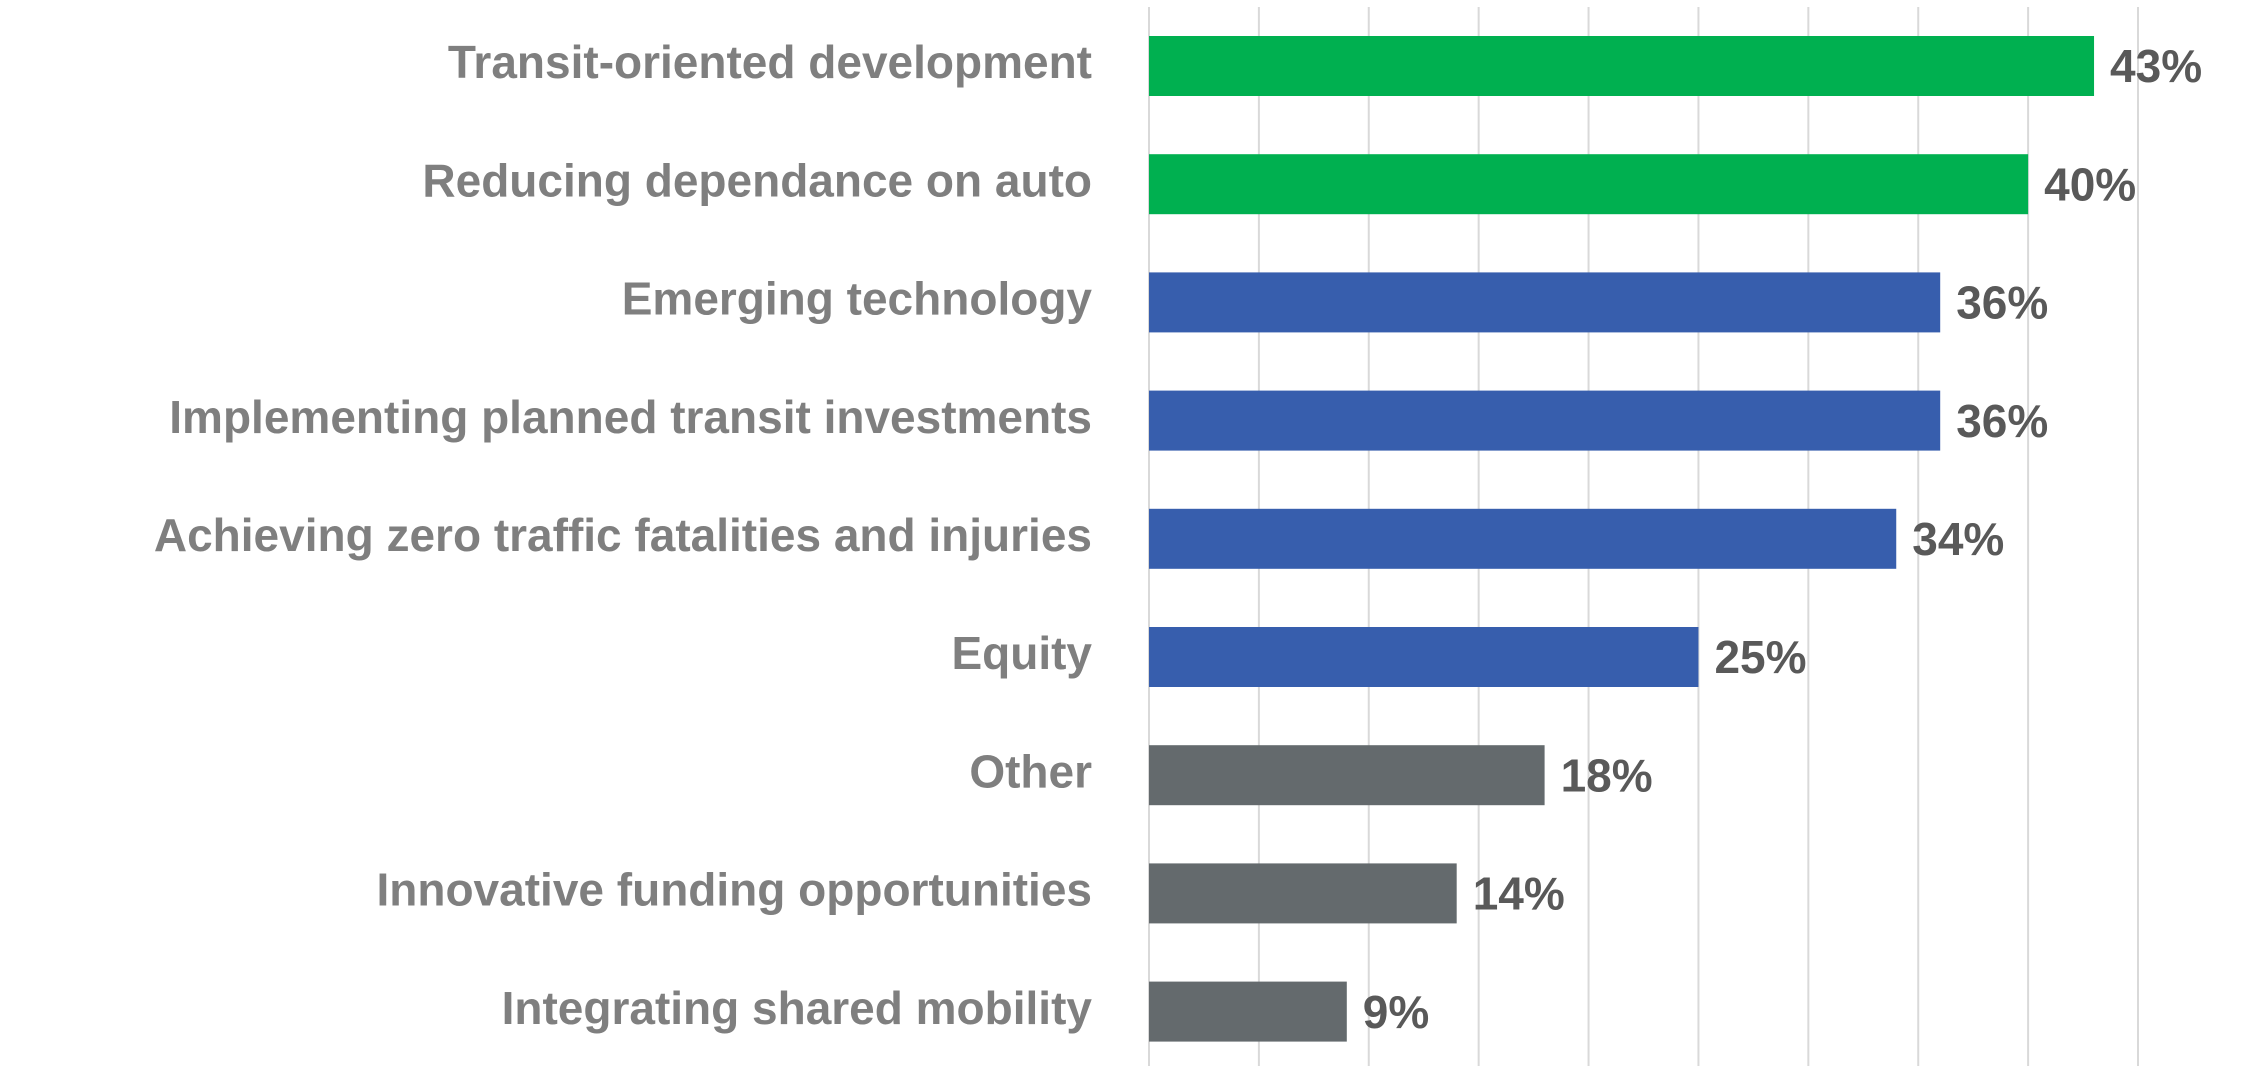  What do you see at coordinates (1519, 894) in the screenshot?
I see `value-label: 14%` at bounding box center [1519, 894].